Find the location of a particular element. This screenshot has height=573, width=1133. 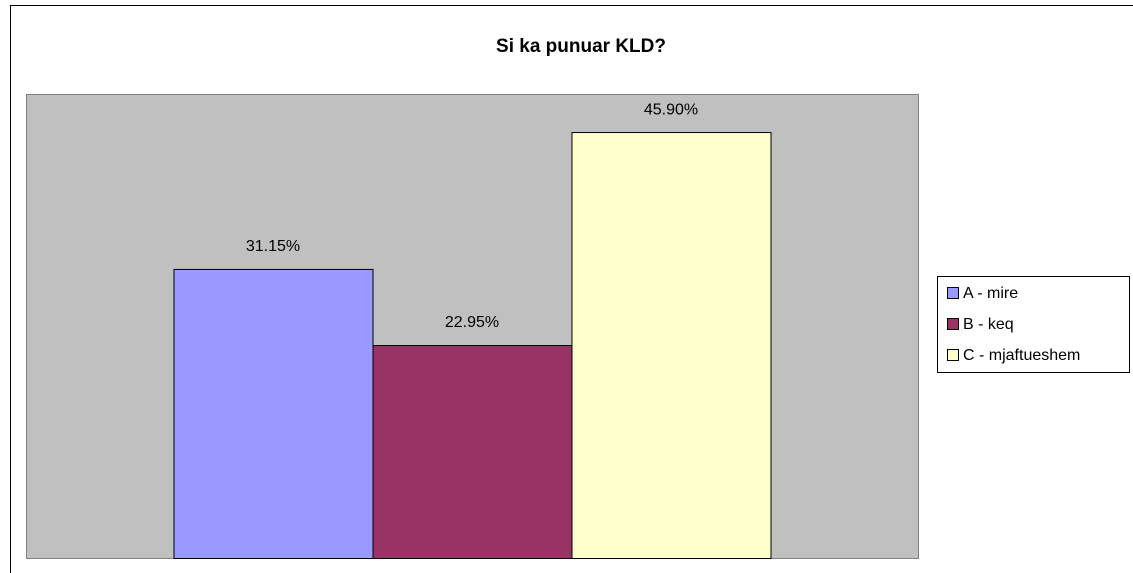

legend-label: A - mire is located at coordinates (990, 293).